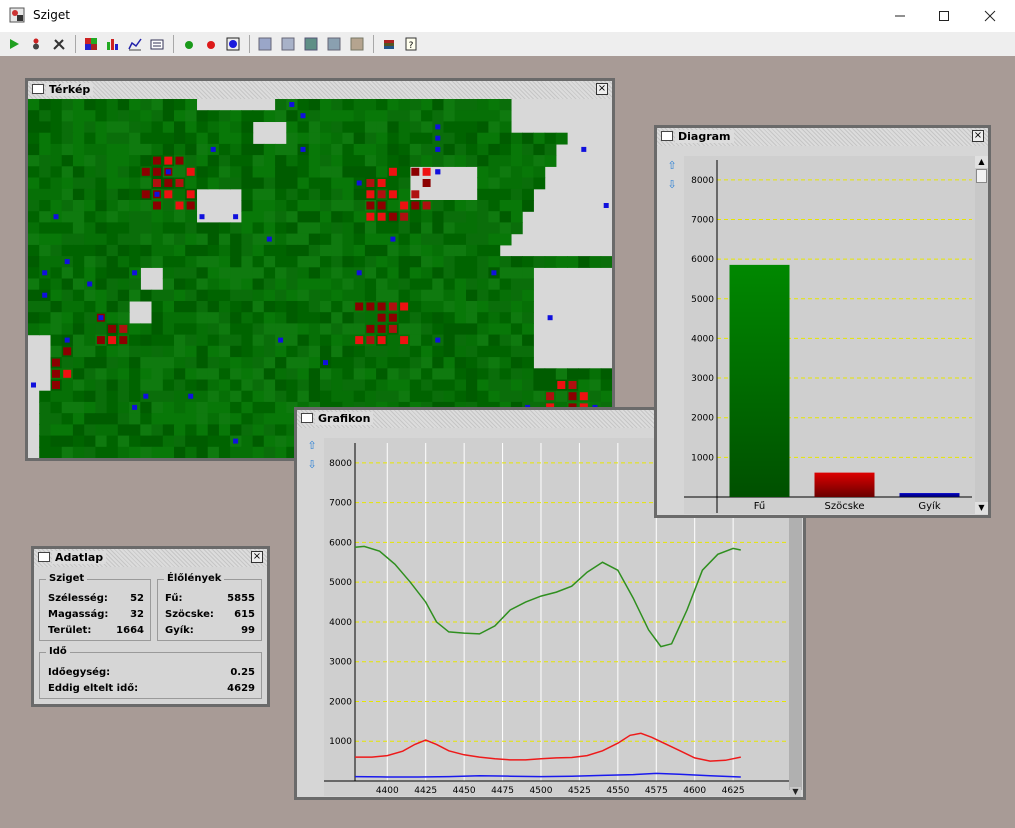 The height and width of the screenshot is (828, 1015). I want to click on play-icon, so click(14, 44).